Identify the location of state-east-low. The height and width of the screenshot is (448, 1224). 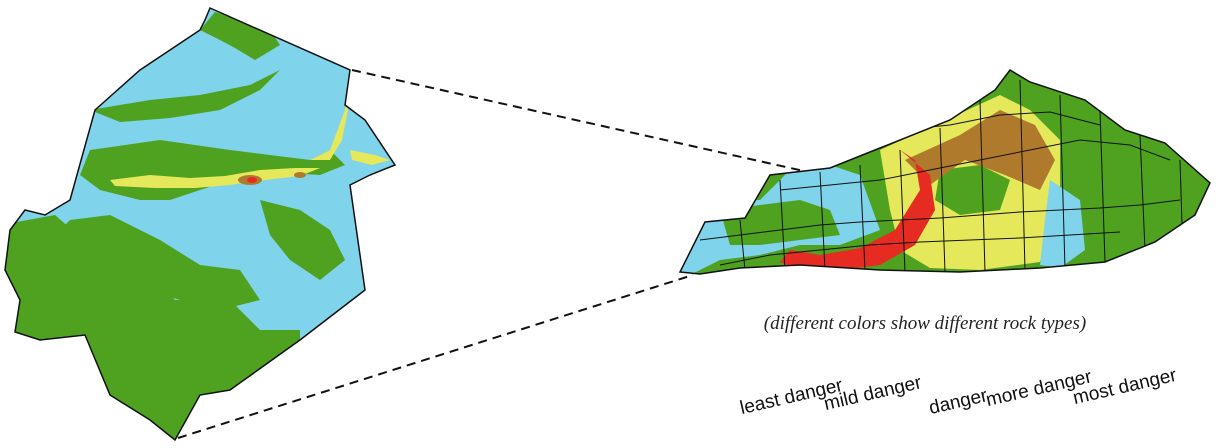
(1062, 224).